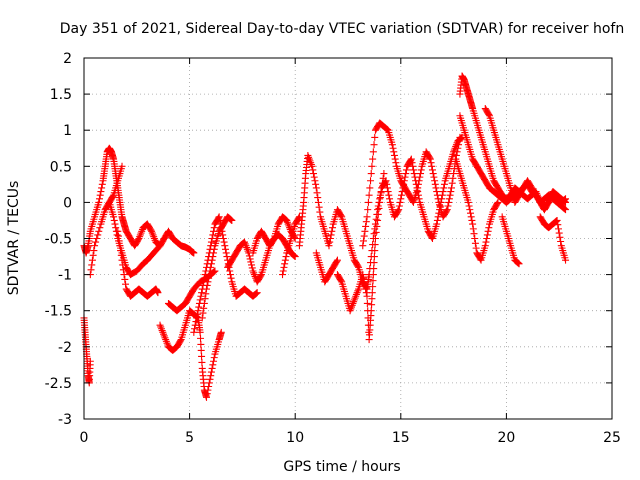 This screenshot has width=640, height=480. I want to click on y-axis-label: SDTVAR / TECUs, so click(14, 238).